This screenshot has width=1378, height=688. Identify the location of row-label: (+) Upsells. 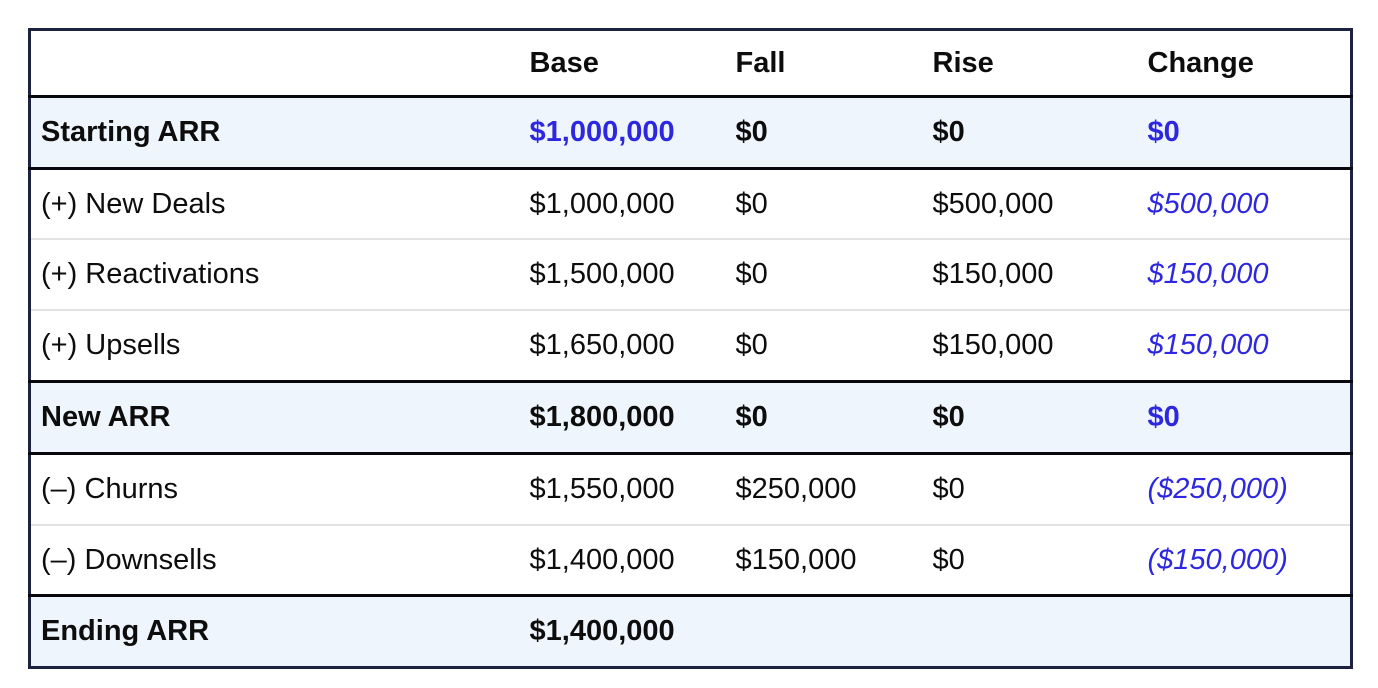
(273, 346).